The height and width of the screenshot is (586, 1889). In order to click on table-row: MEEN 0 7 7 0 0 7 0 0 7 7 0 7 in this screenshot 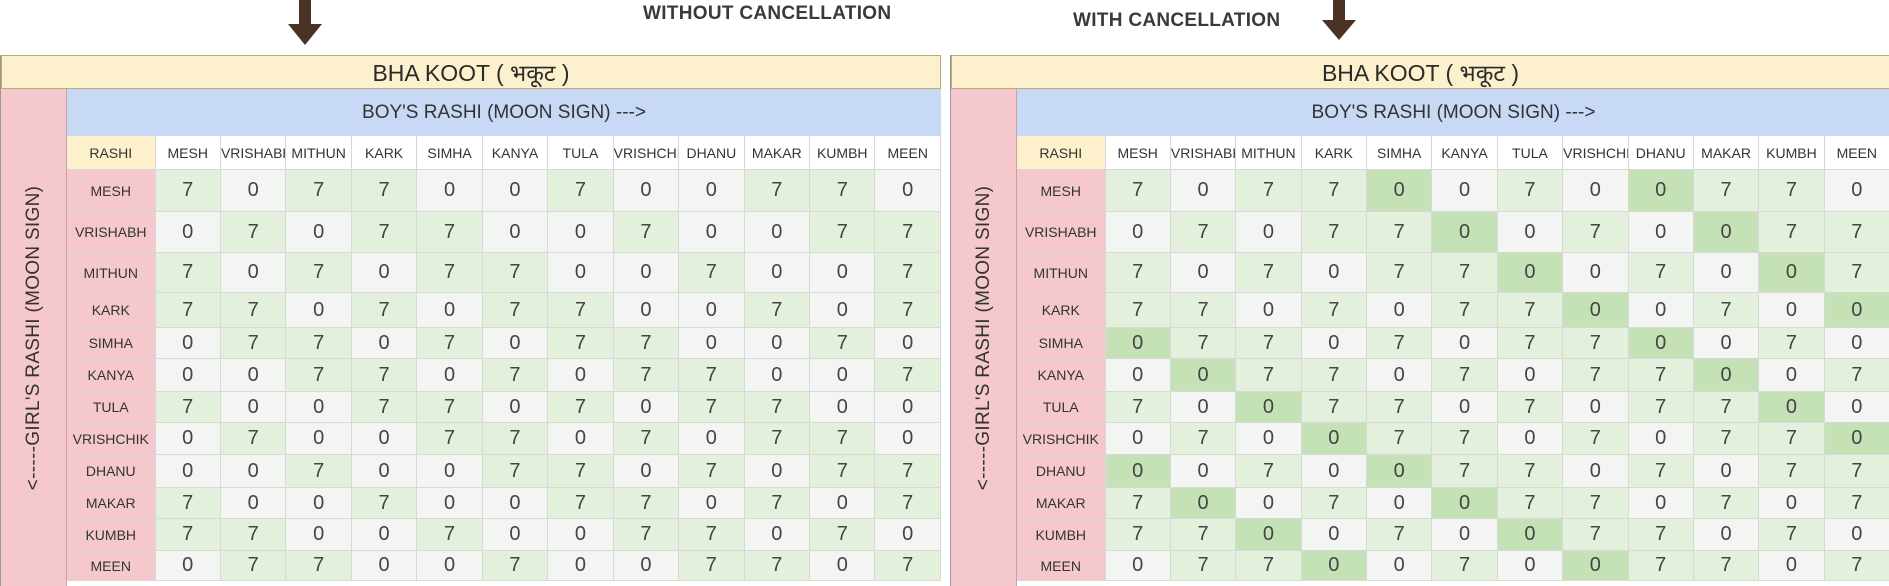, I will do `click(1453, 565)`.